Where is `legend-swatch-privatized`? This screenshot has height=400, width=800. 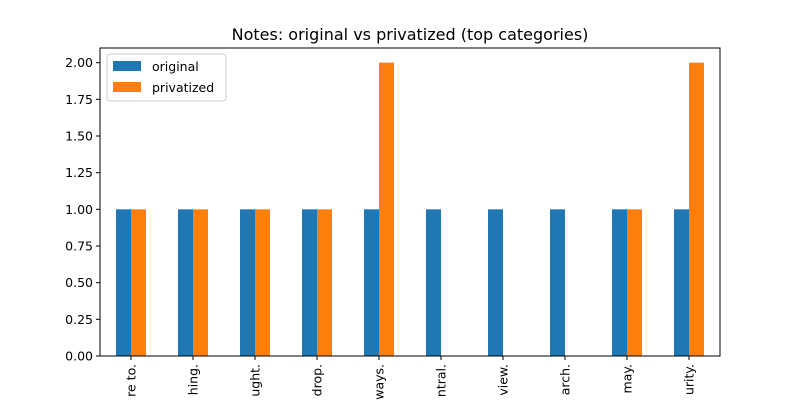
legend-swatch-privatized is located at coordinates (127, 87).